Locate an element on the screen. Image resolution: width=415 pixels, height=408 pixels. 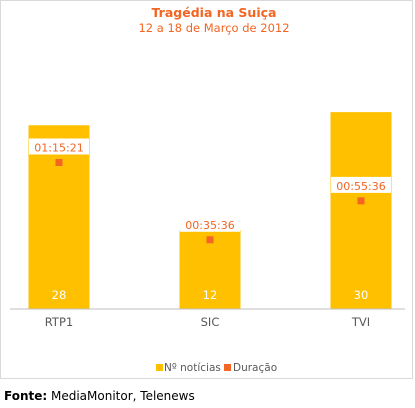
bar-rtp1 is located at coordinates (59, 217).